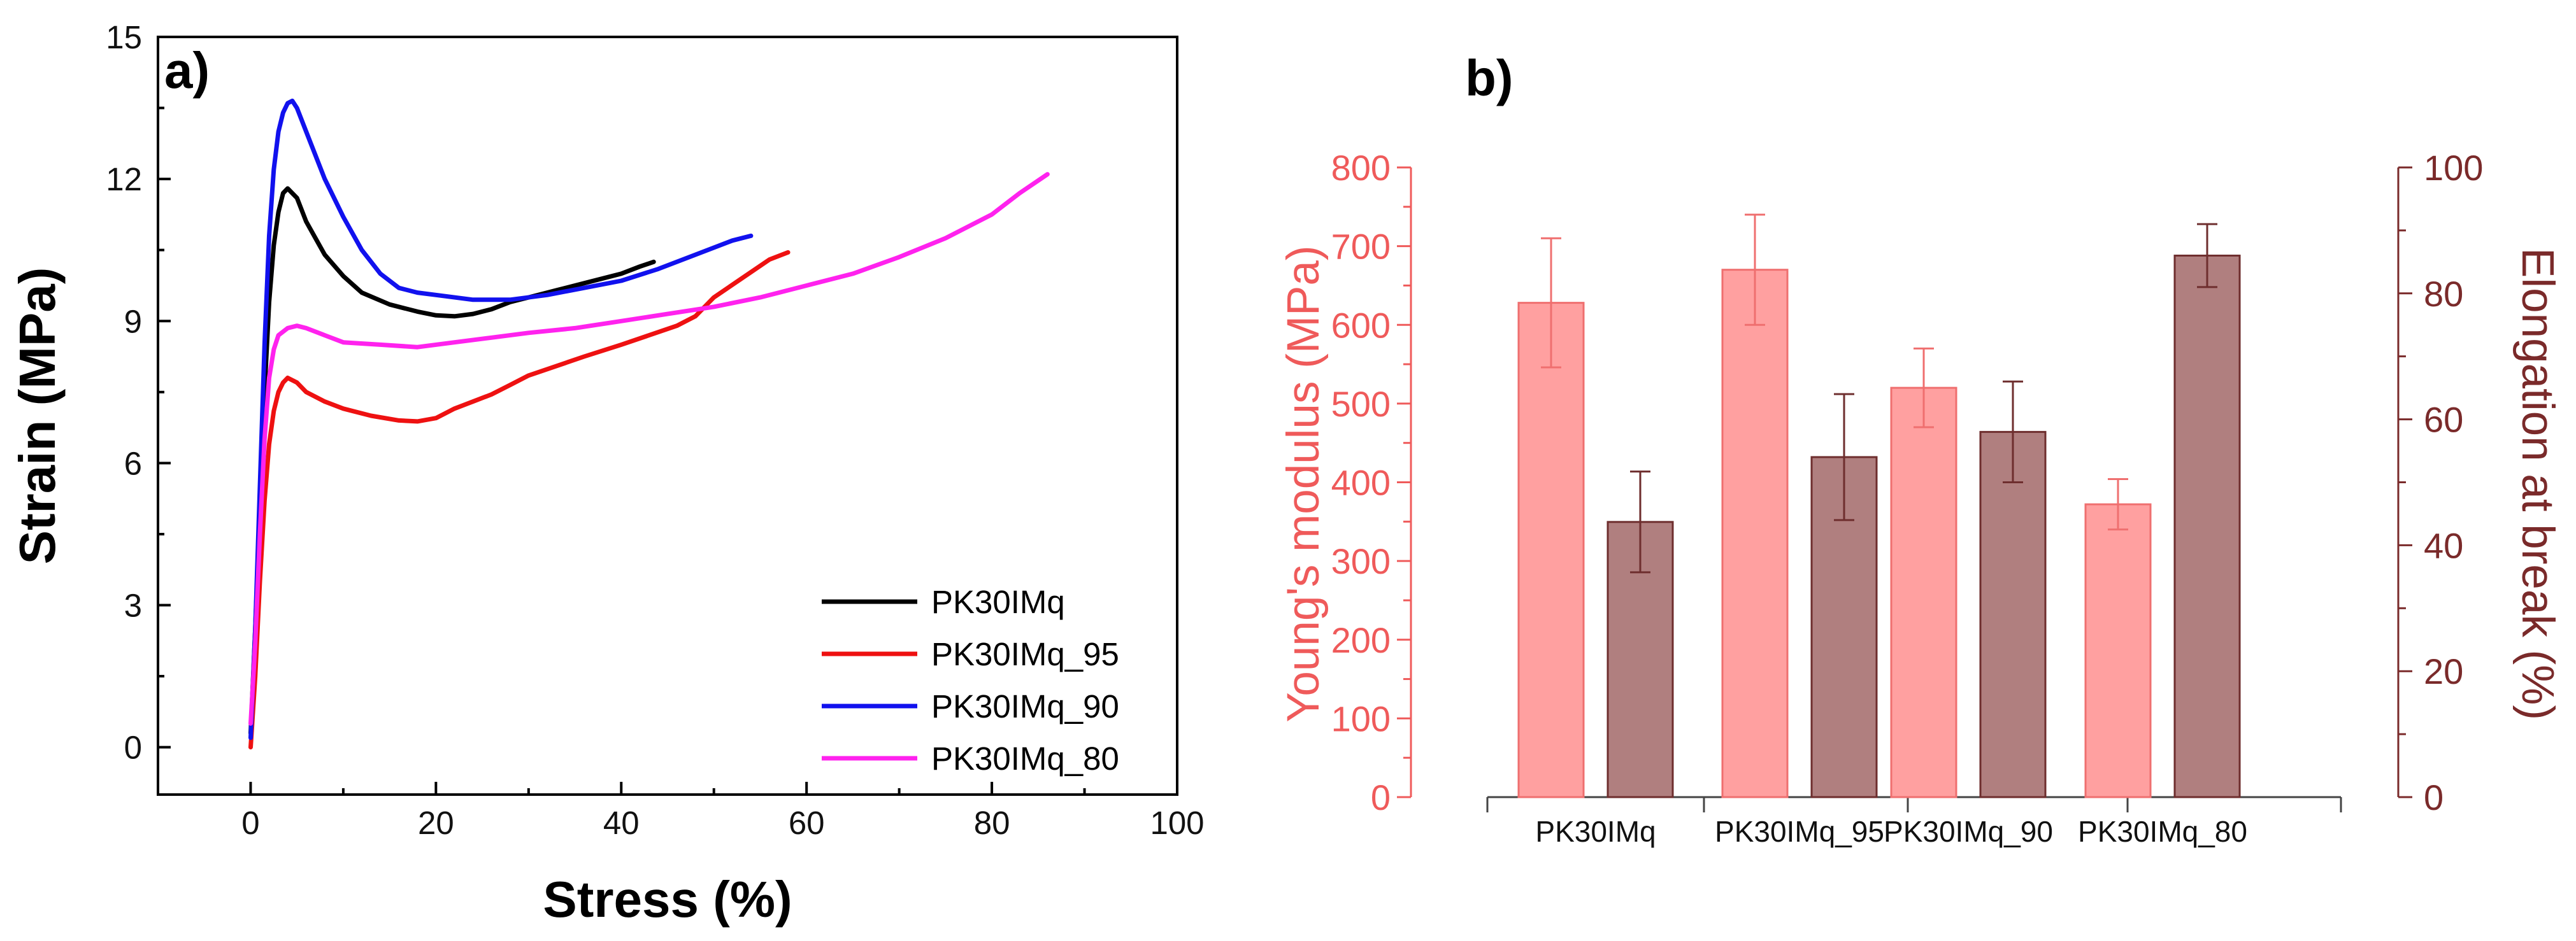 This screenshot has width=2576, height=941. Describe the element at coordinates (2162, 831) in the screenshot. I see `category-label: PK30IMq_80` at that location.